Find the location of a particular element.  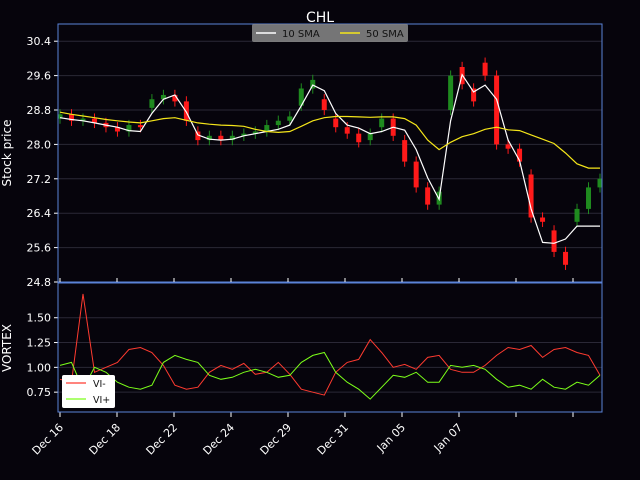

price-tick-label: 30.4 is located at coordinates (39, 41).